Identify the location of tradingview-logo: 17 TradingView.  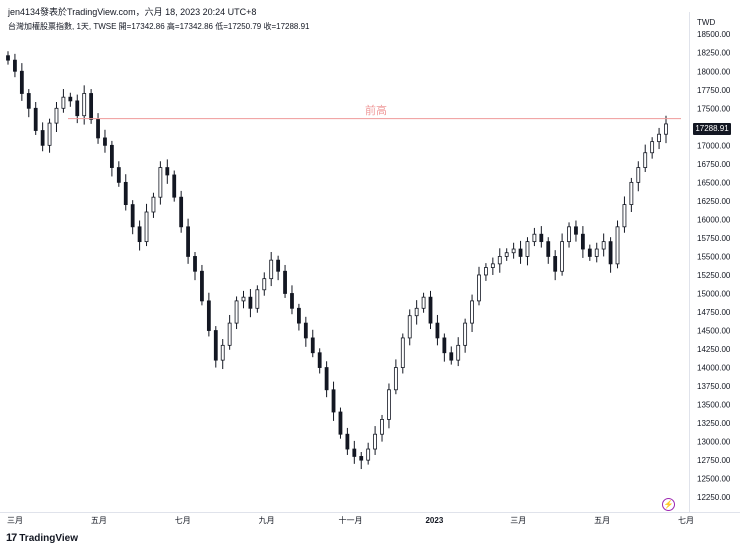
(42, 538).